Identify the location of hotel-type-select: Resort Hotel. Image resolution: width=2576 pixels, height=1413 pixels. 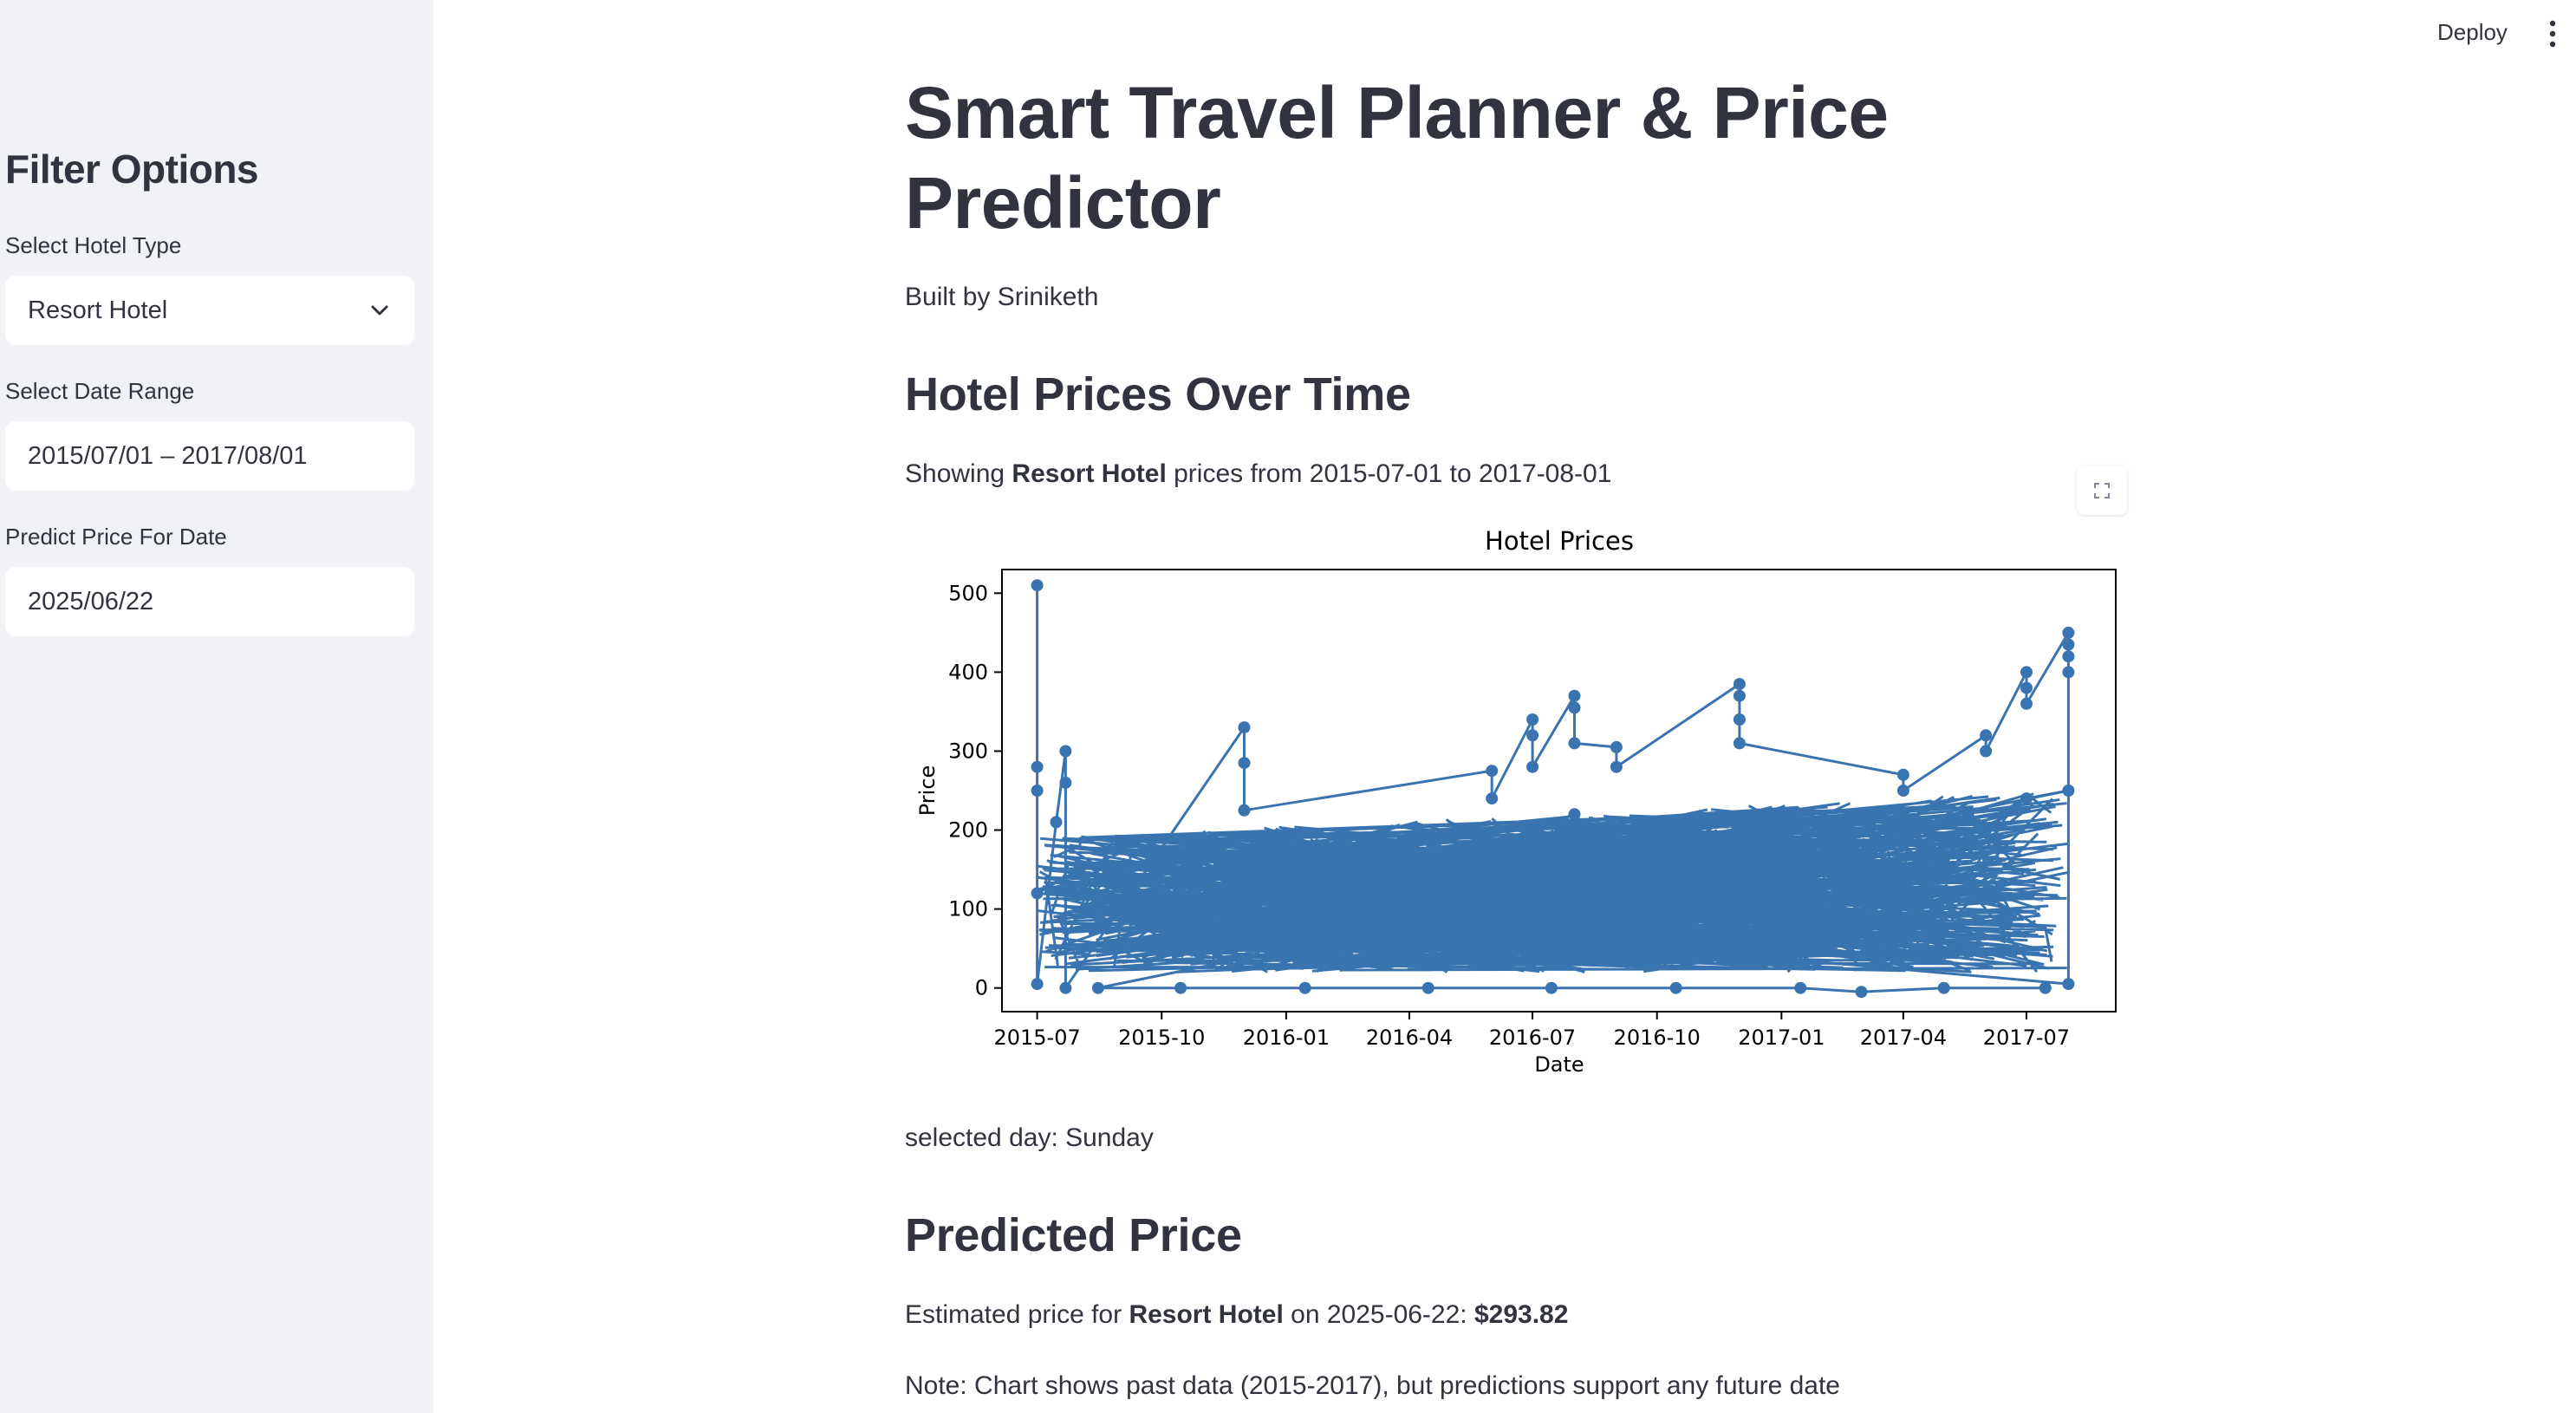
(209, 310).